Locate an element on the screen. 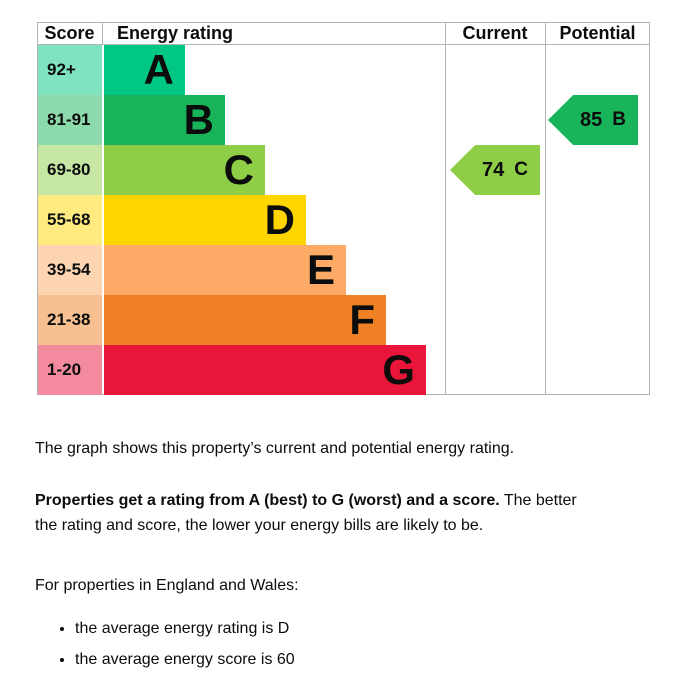 This screenshot has width=684, height=689. energy-rating-column-header: Energy rating is located at coordinates (175, 33).